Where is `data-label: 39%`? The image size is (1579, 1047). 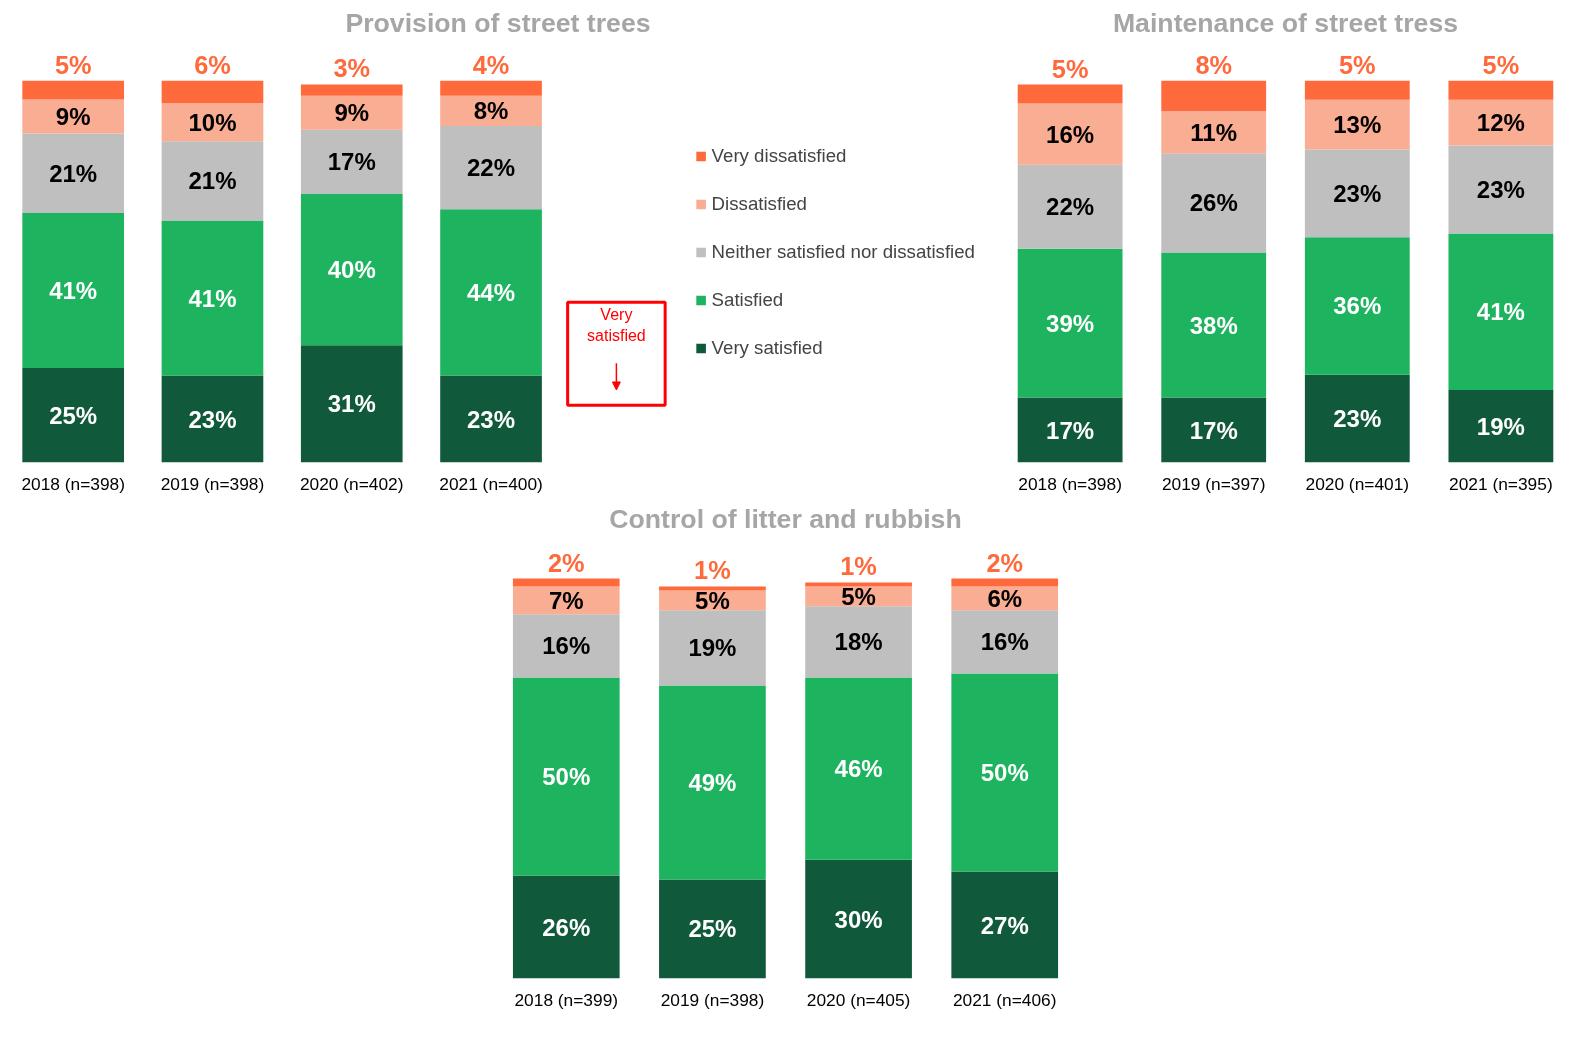 data-label: 39% is located at coordinates (1070, 323).